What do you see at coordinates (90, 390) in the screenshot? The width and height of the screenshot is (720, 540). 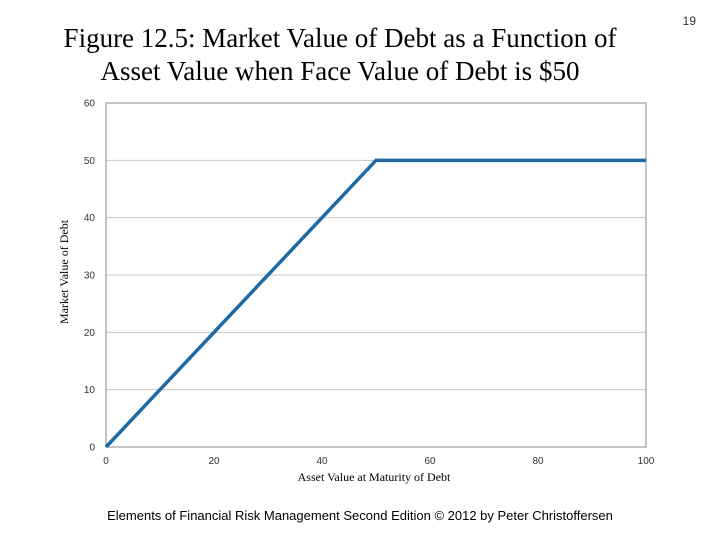 I see `y-tick-label-10: 10` at bounding box center [90, 390].